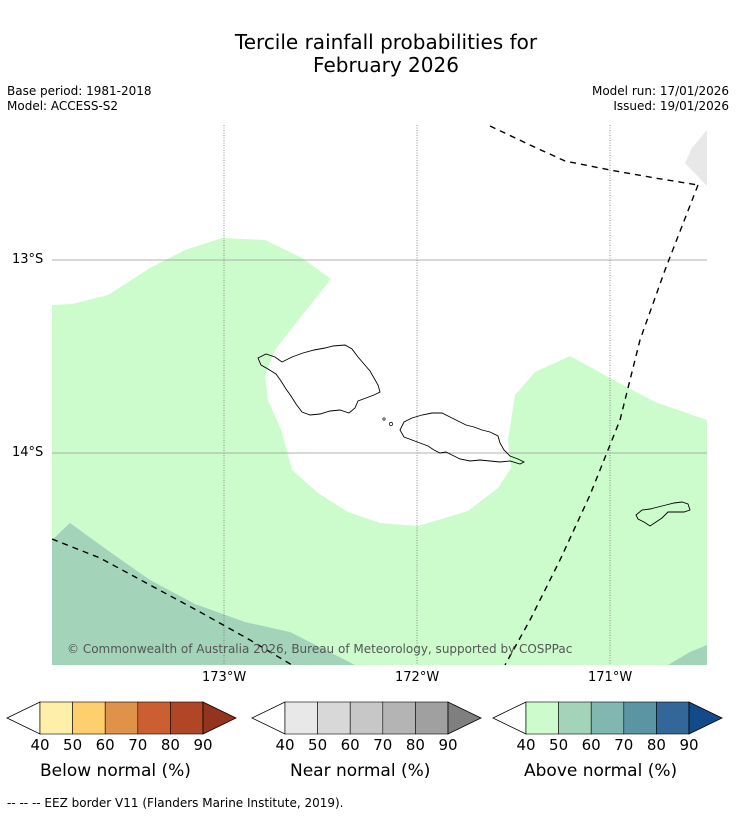 The image size is (736, 816). What do you see at coordinates (79, 91) in the screenshot?
I see `base-period: Base period: 1981-2018` at bounding box center [79, 91].